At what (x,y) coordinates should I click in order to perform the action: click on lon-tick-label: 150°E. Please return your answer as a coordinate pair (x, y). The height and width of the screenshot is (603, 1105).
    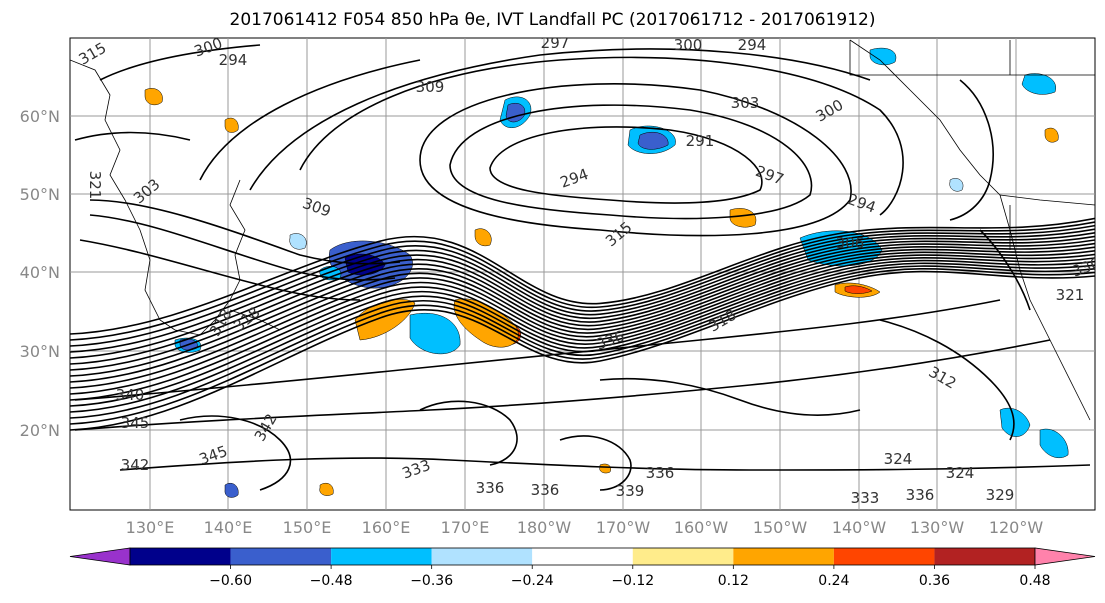
    Looking at the image, I should click on (307, 527).